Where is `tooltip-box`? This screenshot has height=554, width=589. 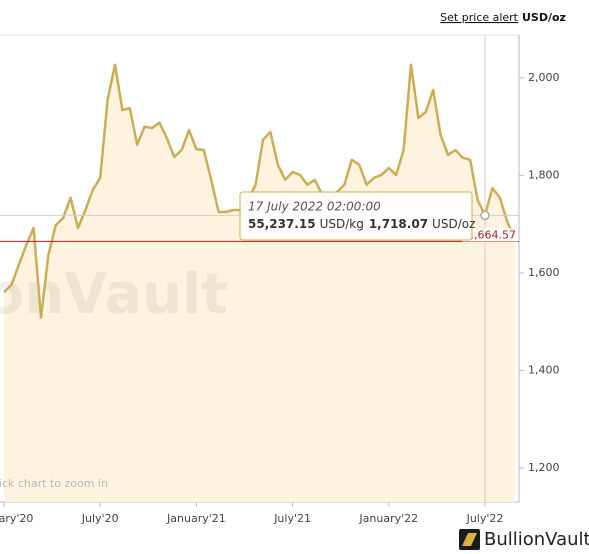 tooltip-box is located at coordinates (356, 216).